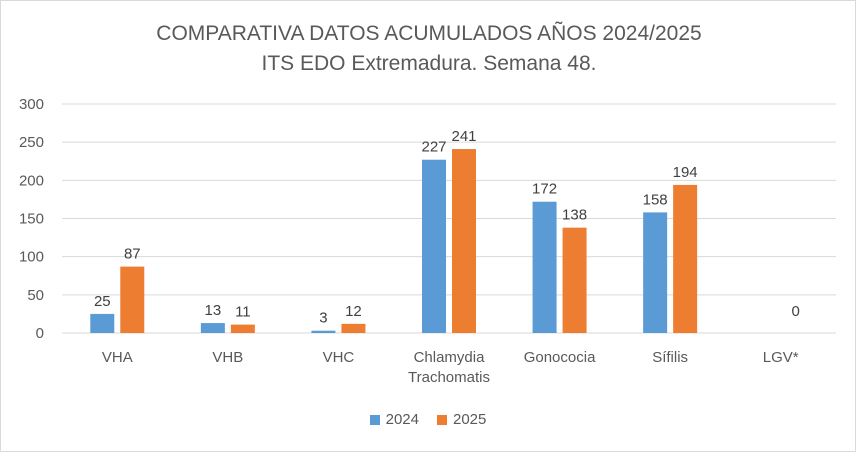  What do you see at coordinates (402, 419) in the screenshot?
I see `legend-label: 2024` at bounding box center [402, 419].